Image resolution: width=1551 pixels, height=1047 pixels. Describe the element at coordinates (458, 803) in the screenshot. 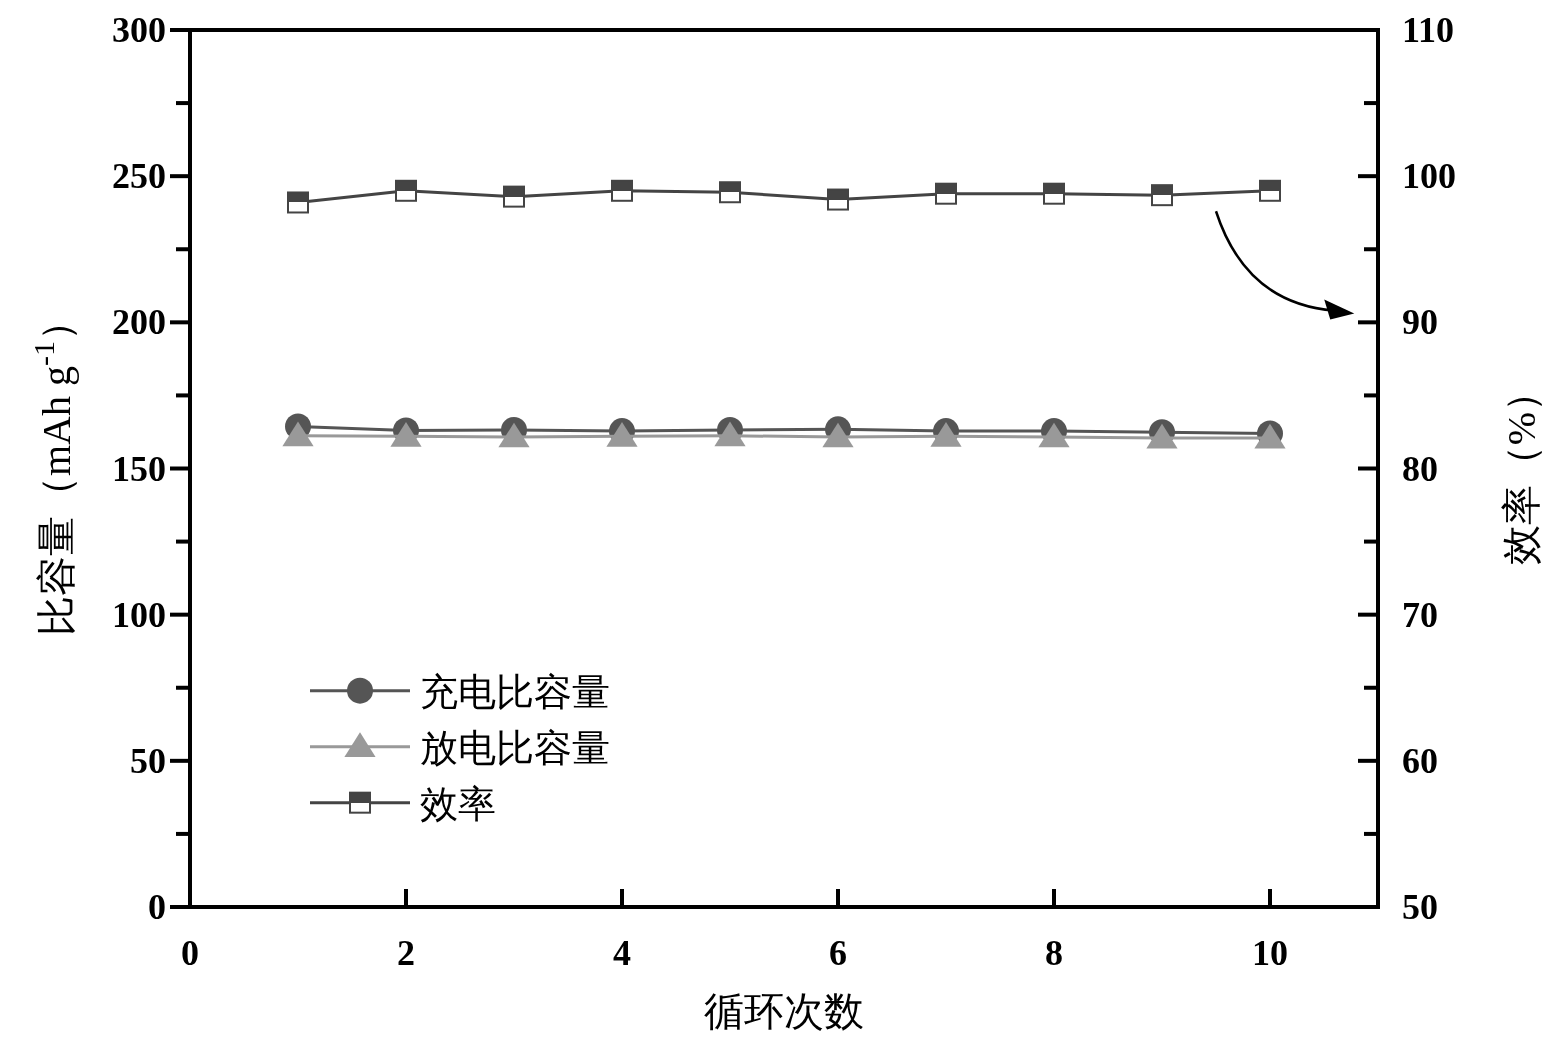

I see `legend-label: 效率` at that location.